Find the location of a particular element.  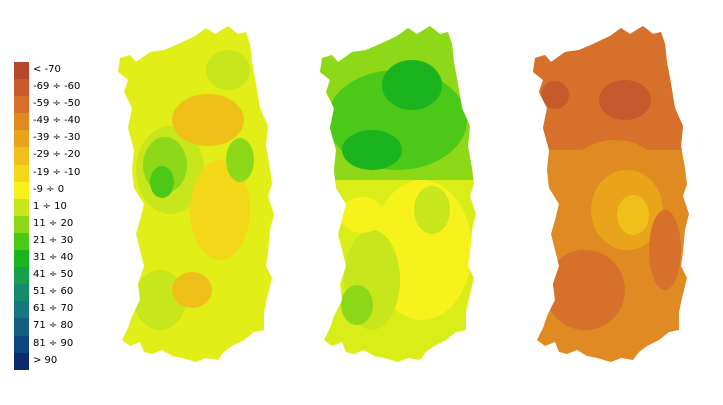

legend-label: > 90 is located at coordinates (45, 360).